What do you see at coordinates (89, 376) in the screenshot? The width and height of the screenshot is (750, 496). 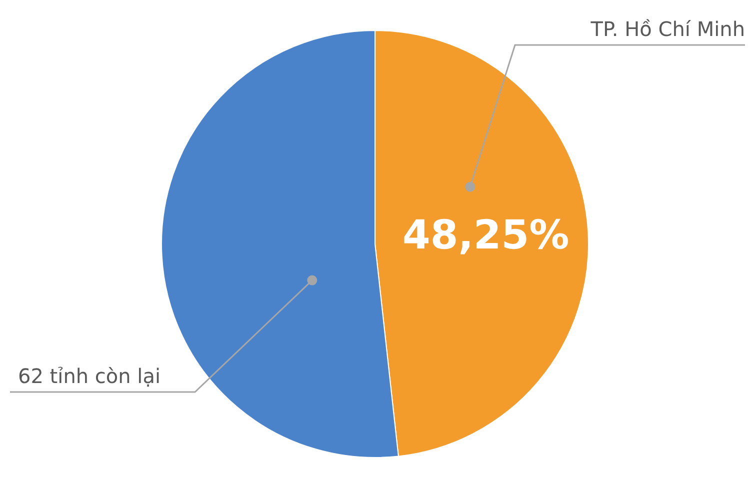 I see `slice-label: 62 tỉnh còn lại` at bounding box center [89, 376].